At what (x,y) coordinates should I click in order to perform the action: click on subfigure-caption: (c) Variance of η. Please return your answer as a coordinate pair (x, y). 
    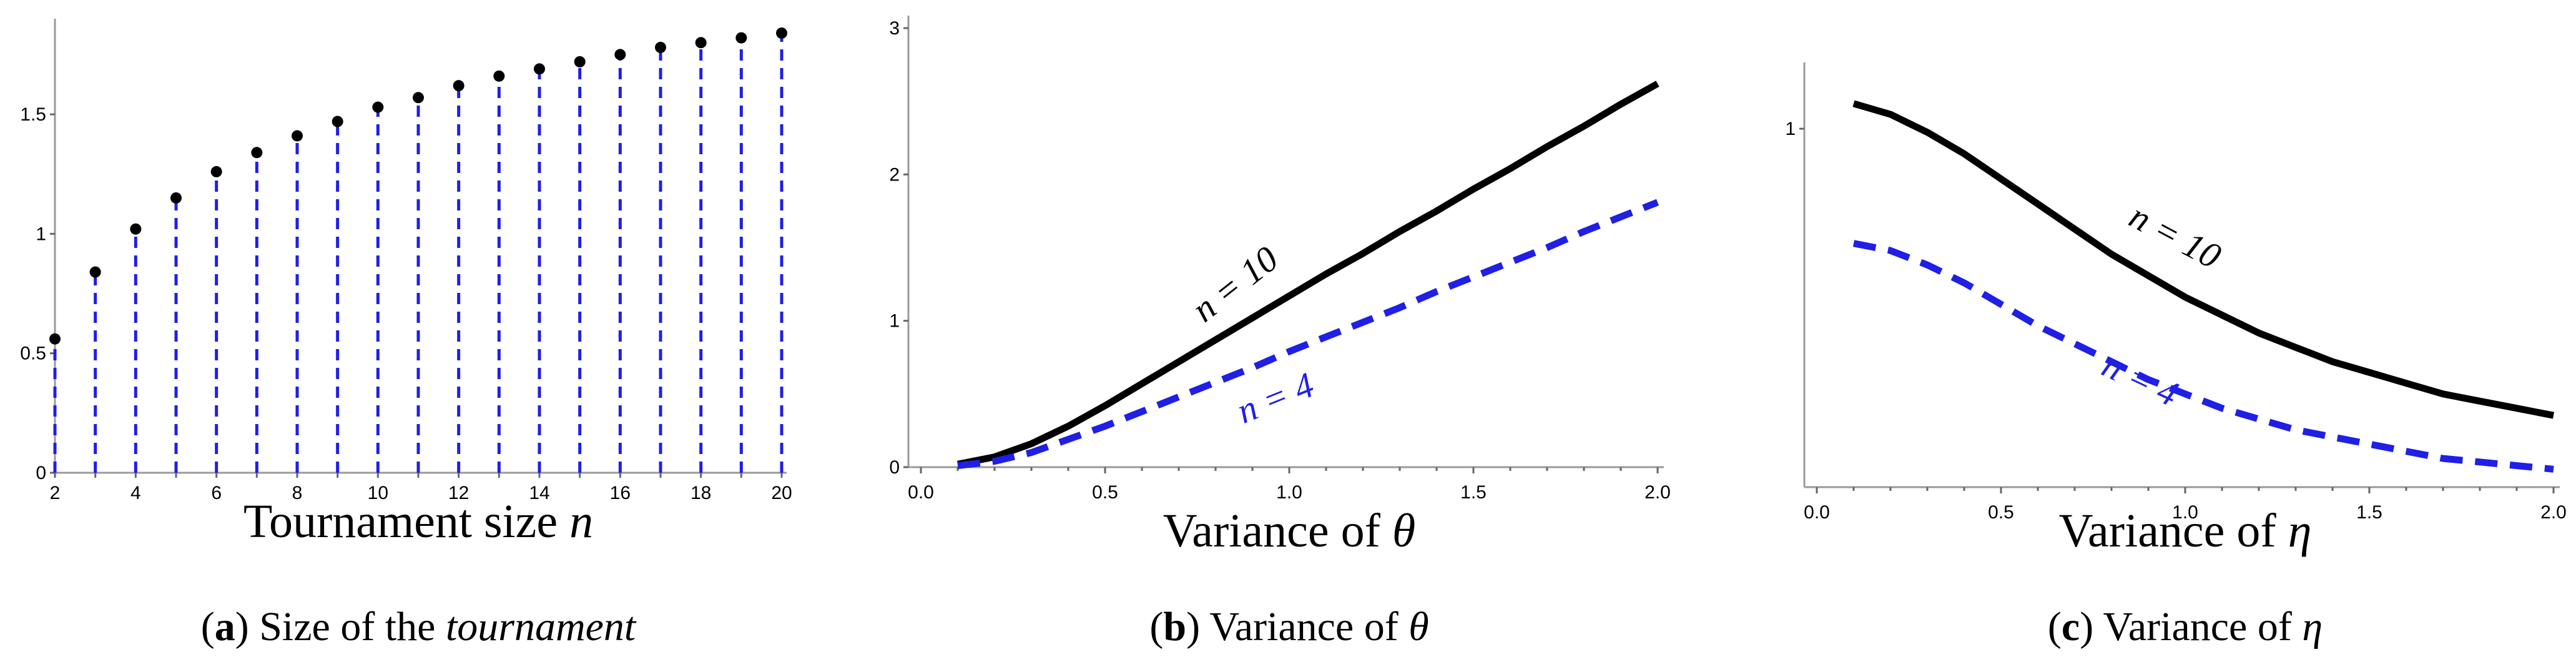
    Looking at the image, I should click on (2185, 627).